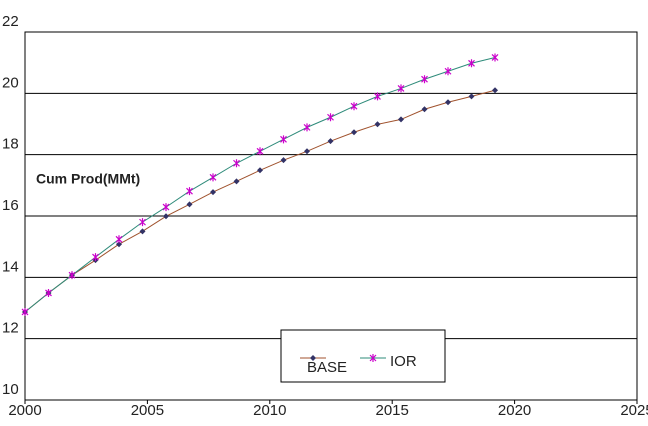 This screenshot has width=648, height=426. Describe the element at coordinates (10, 205) in the screenshot. I see `y-tick-label: 16` at that location.